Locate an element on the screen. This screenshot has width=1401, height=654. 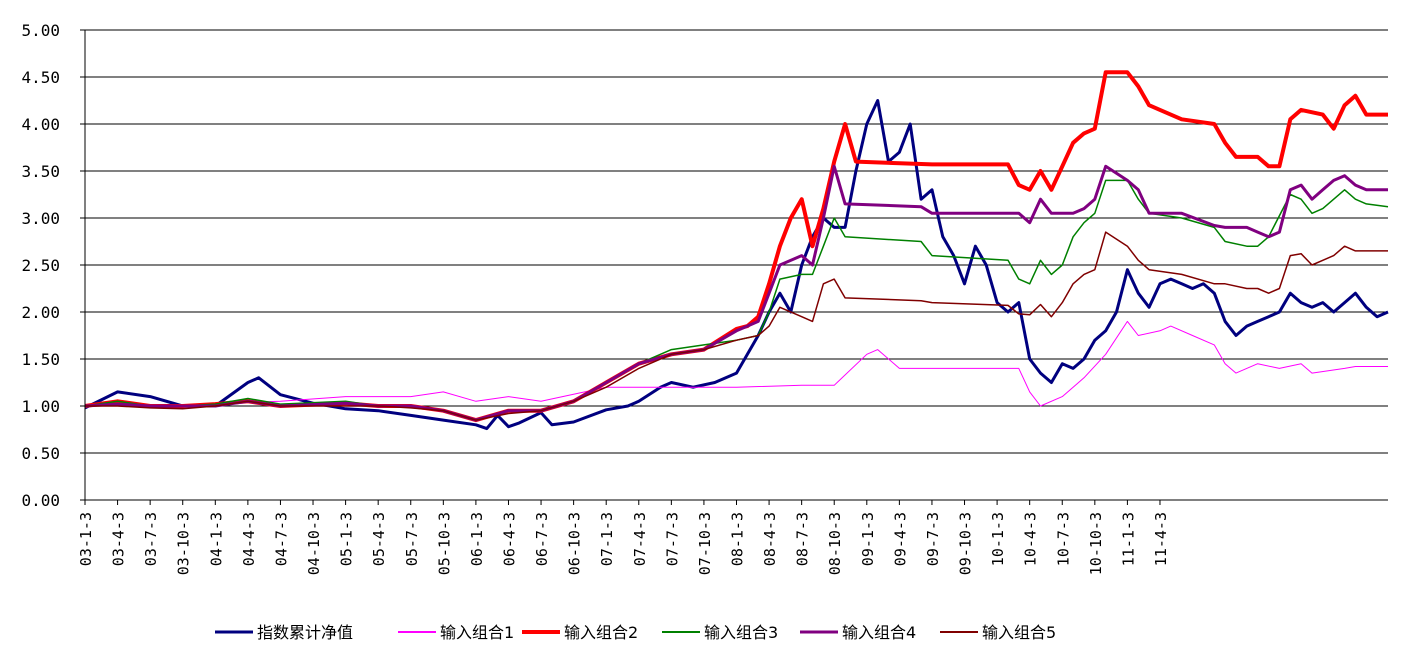
x-tick-label: 11-4-3 is located at coordinates (1161, 539).